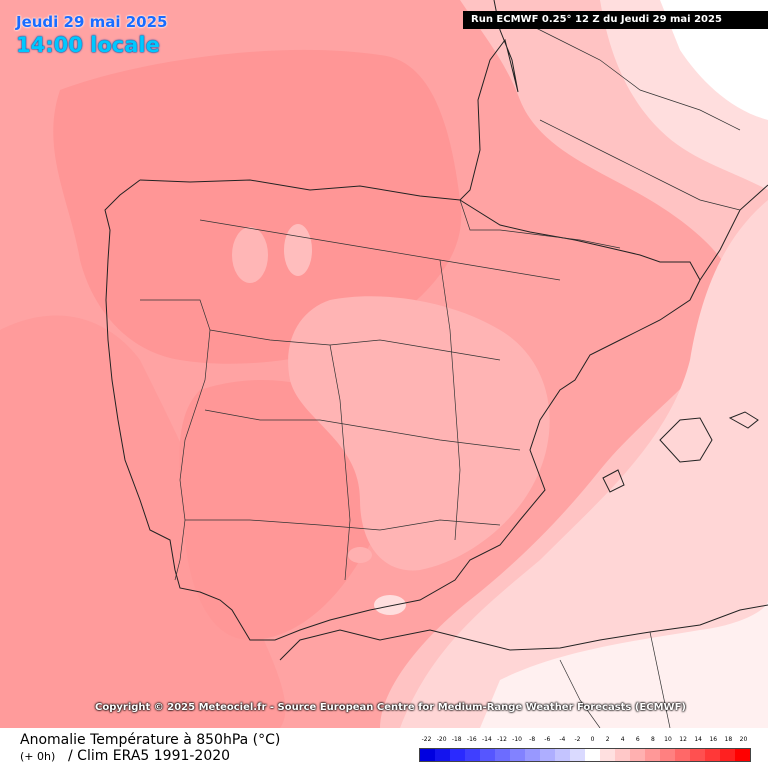 The image size is (768, 768). I want to click on scale-label: 4, so click(622, 739).